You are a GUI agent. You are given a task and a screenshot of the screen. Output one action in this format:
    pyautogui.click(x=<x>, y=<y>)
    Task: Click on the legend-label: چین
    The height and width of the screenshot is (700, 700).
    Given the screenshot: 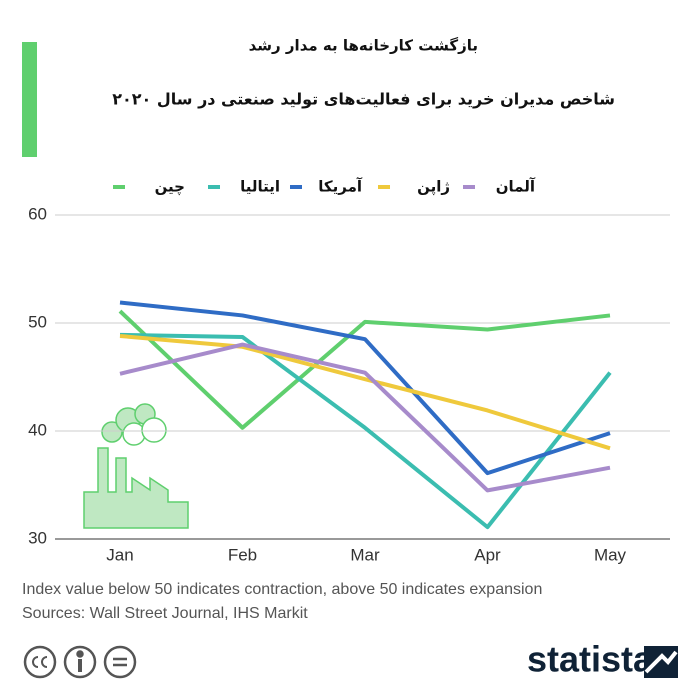 What is the action you would take?
    pyautogui.click(x=170, y=187)
    